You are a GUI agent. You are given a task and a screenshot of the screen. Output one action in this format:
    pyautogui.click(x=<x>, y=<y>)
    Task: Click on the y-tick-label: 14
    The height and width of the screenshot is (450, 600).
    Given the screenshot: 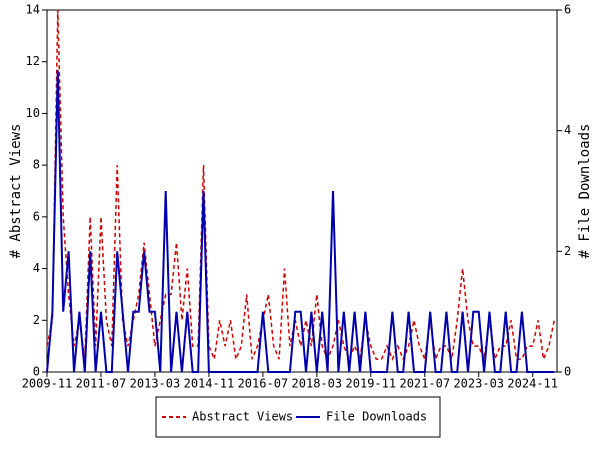 What is the action you would take?
    pyautogui.click(x=33, y=10)
    